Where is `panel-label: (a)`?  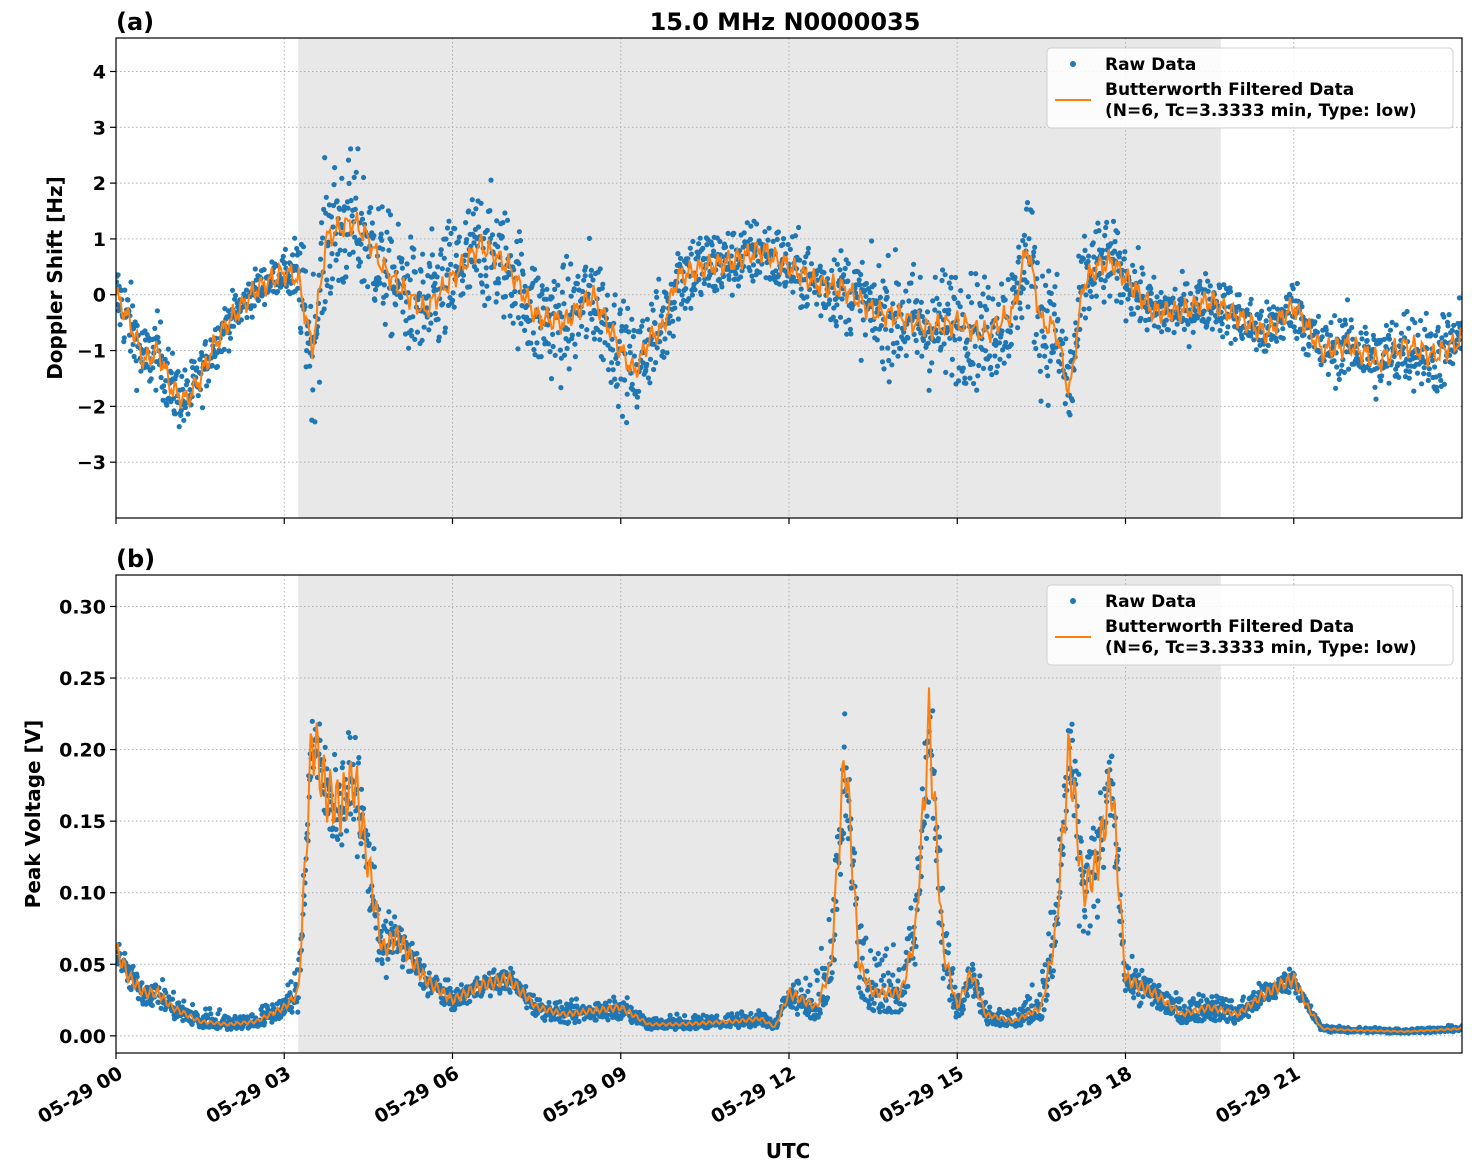 panel-label: (a) is located at coordinates (135, 22).